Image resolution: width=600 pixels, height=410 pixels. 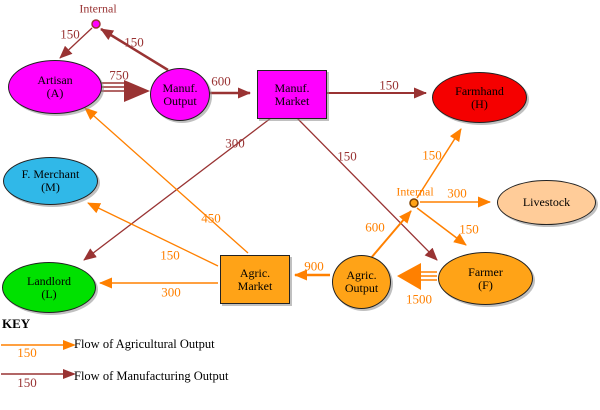 I want to click on flow-line-manuf-market-to-landlord, so click(x=177, y=189).